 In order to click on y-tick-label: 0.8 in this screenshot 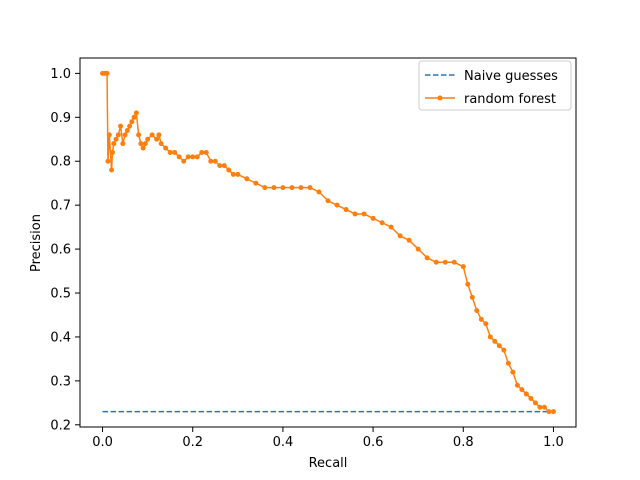, I will do `click(60, 162)`.